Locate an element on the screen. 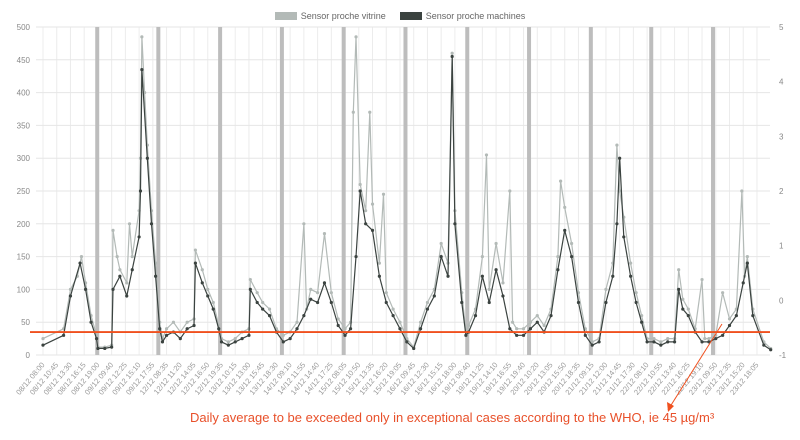 This screenshot has height=440, width=800. legend-item-machines: Sensor proche machines is located at coordinates (462, 16).